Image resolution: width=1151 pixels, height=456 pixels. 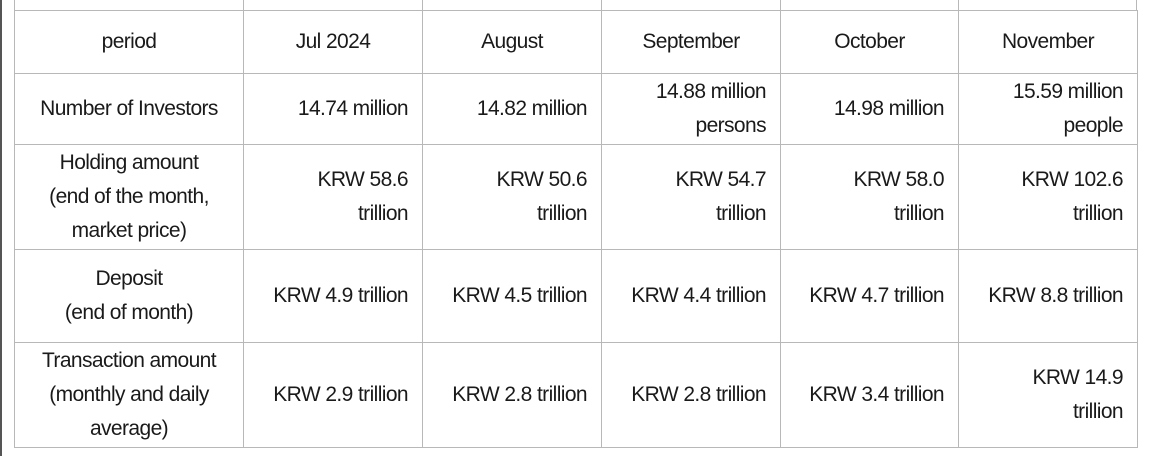 I want to click on row-label: Deposit (end of month), so click(x=129, y=296).